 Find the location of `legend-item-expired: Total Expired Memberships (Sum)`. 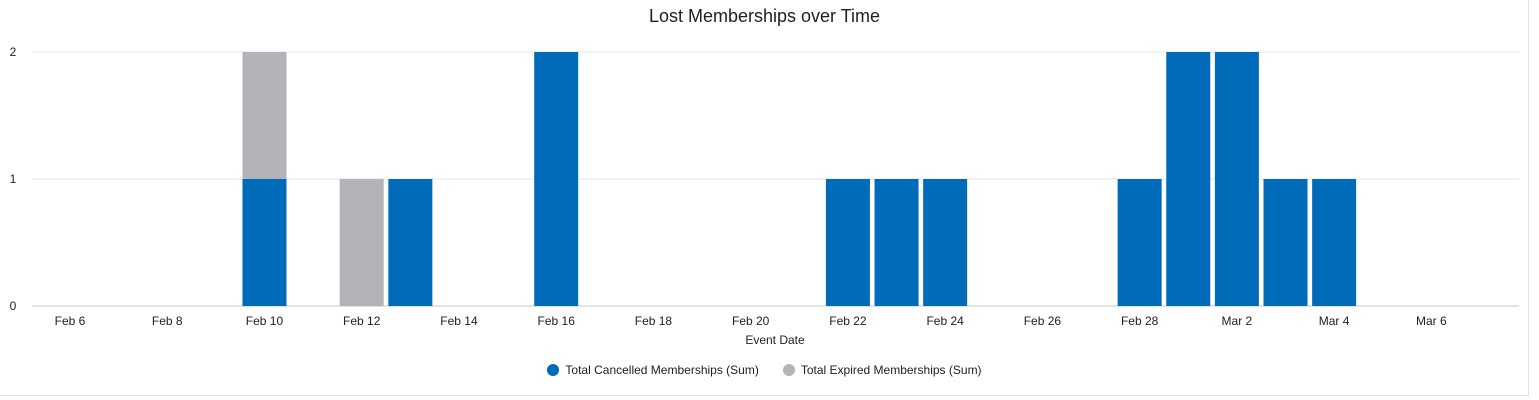

legend-item-expired: Total Expired Memberships (Sum) is located at coordinates (882, 370).